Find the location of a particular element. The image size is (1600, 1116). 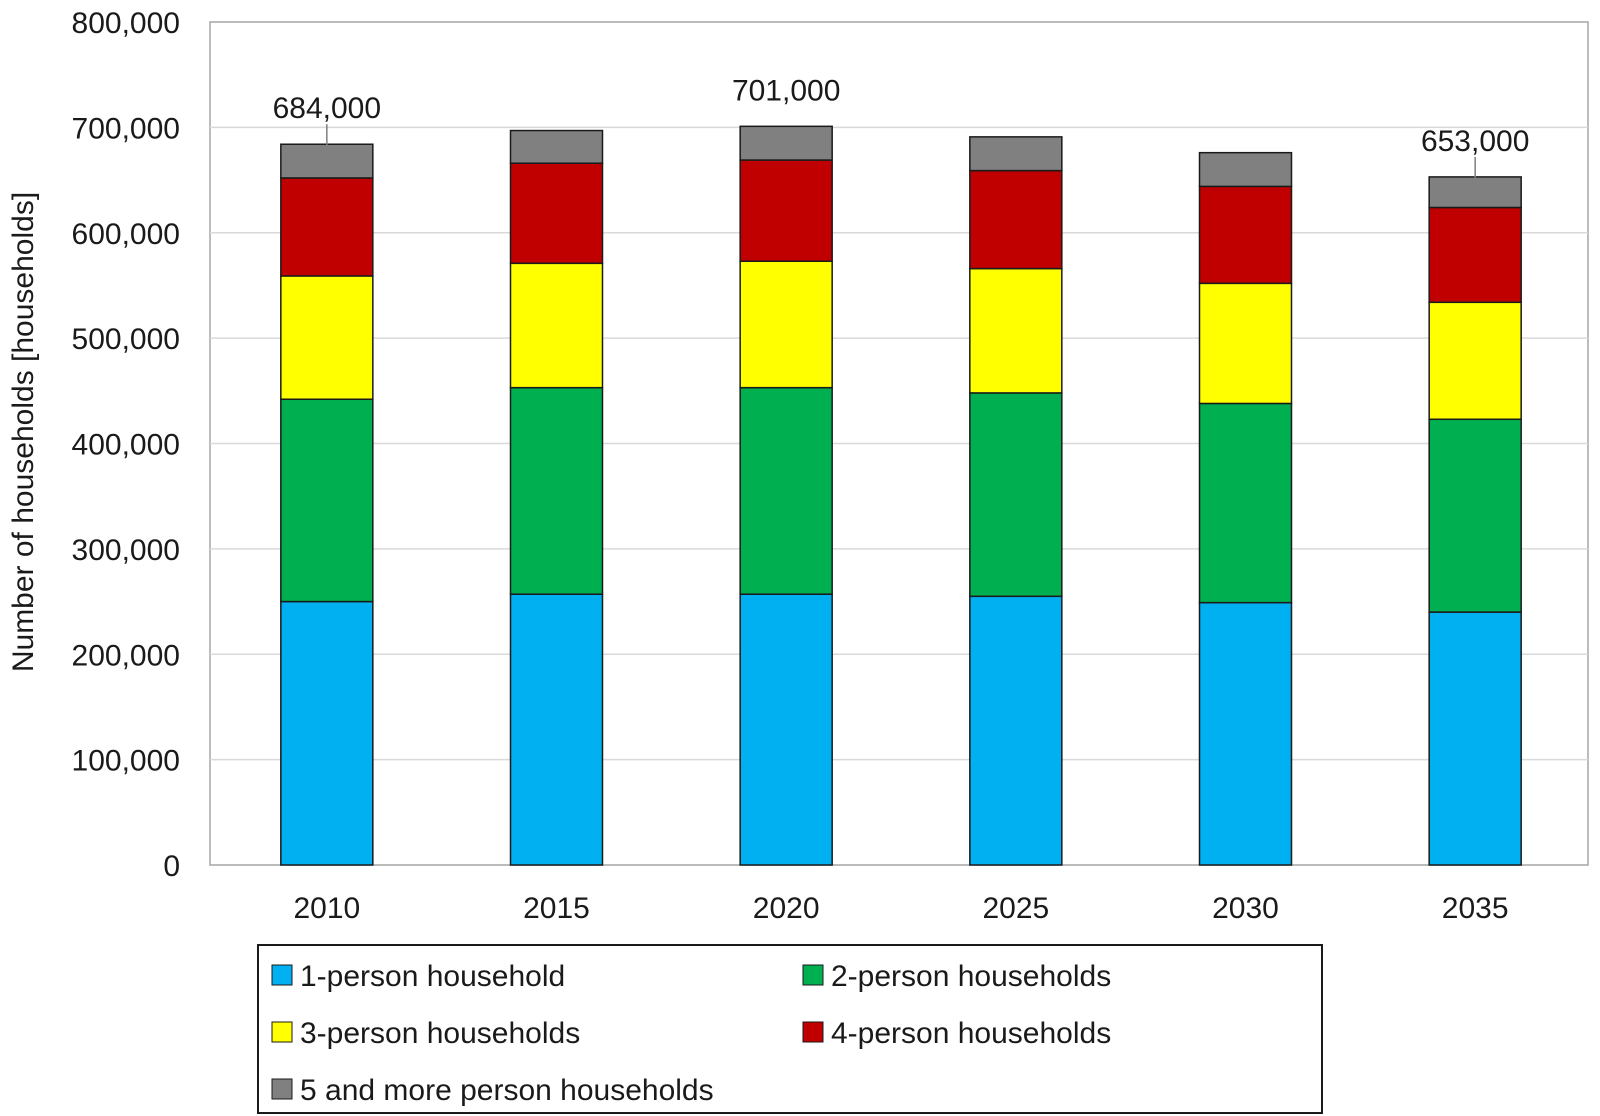

y-tick-label: 400,000 is located at coordinates (126, 445).